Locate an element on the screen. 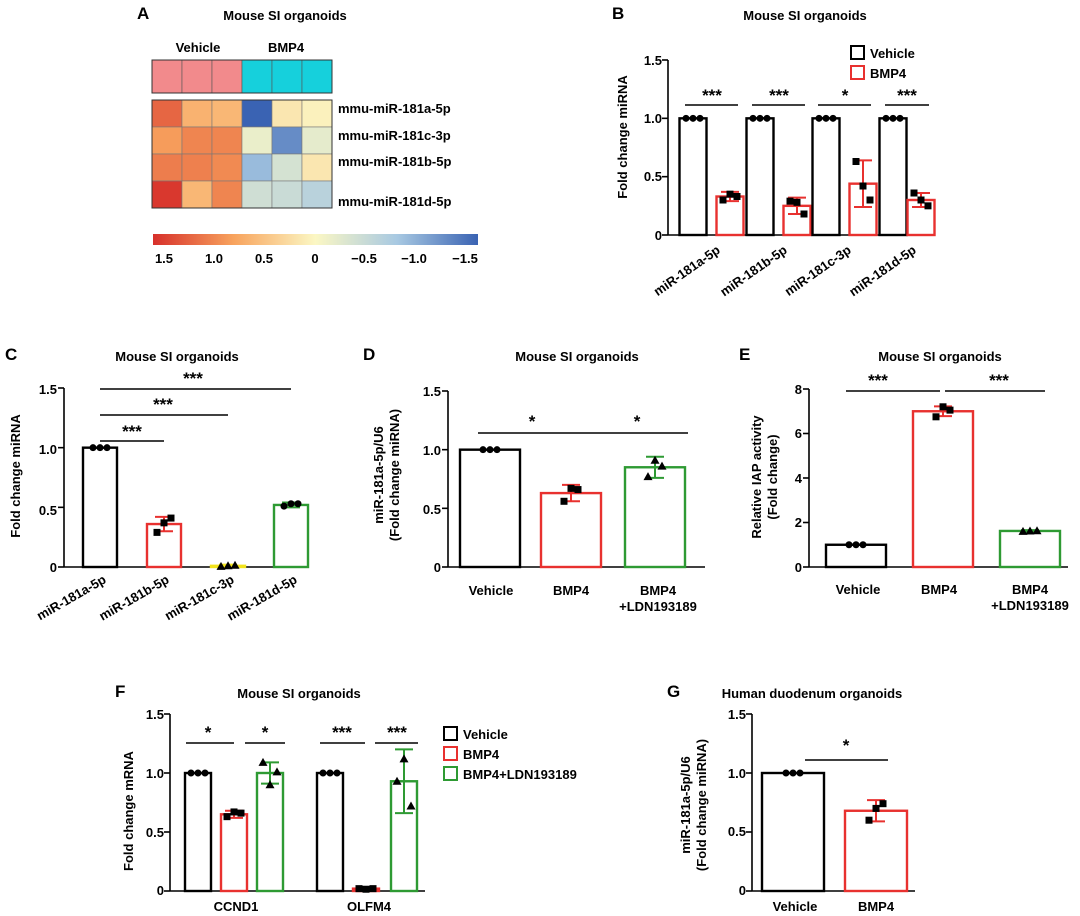 This screenshot has width=1080, height=916. y-tick-label: 2 is located at coordinates (798, 522).